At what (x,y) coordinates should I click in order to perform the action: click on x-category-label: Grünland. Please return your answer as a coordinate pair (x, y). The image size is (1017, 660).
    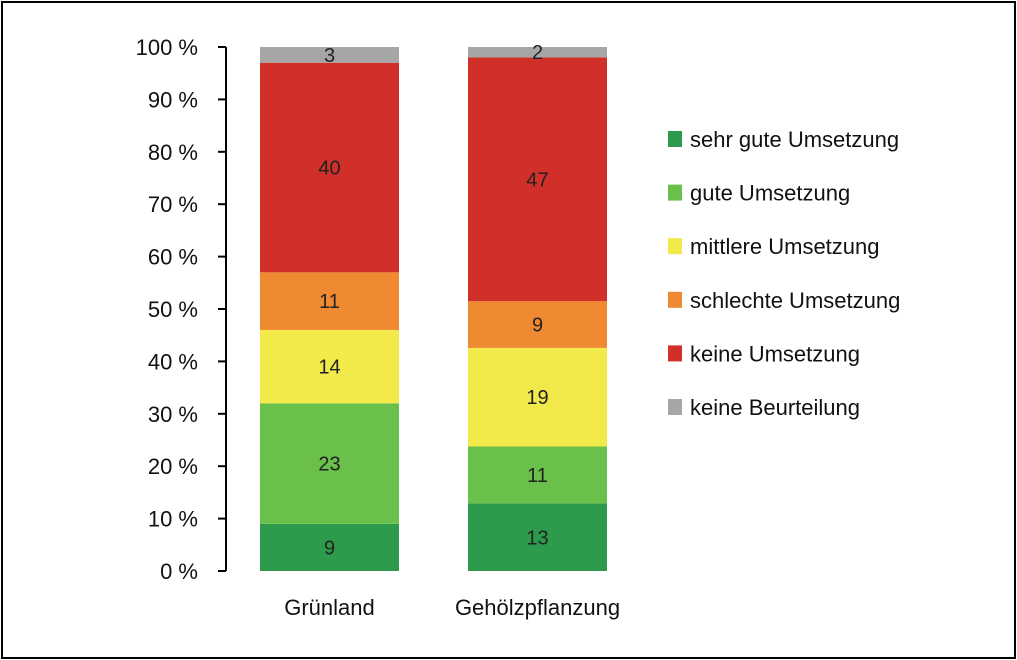
    Looking at the image, I should click on (329, 607).